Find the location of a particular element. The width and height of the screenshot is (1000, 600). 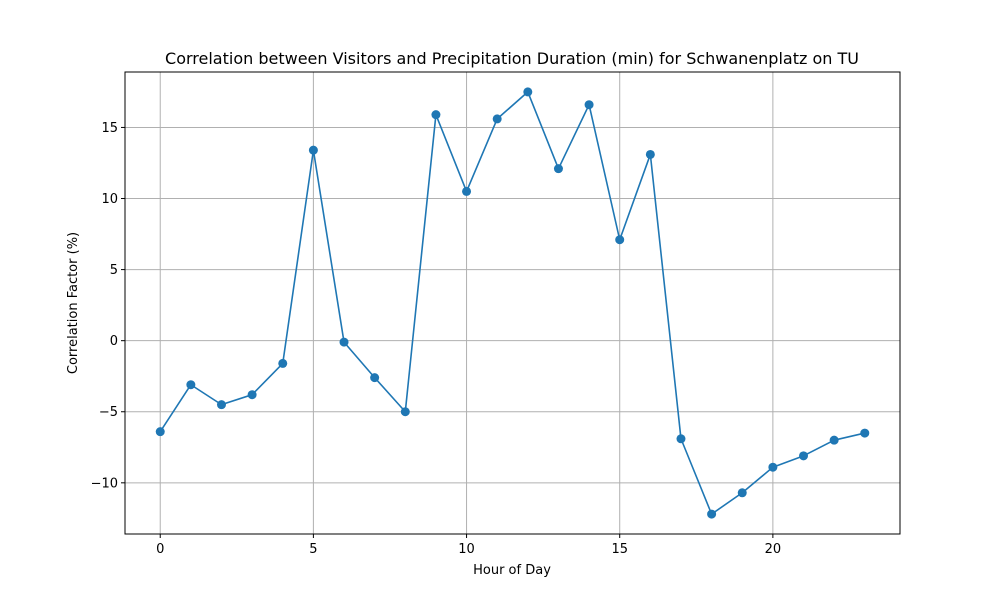

y-tick-label: 15 is located at coordinates (109, 128).